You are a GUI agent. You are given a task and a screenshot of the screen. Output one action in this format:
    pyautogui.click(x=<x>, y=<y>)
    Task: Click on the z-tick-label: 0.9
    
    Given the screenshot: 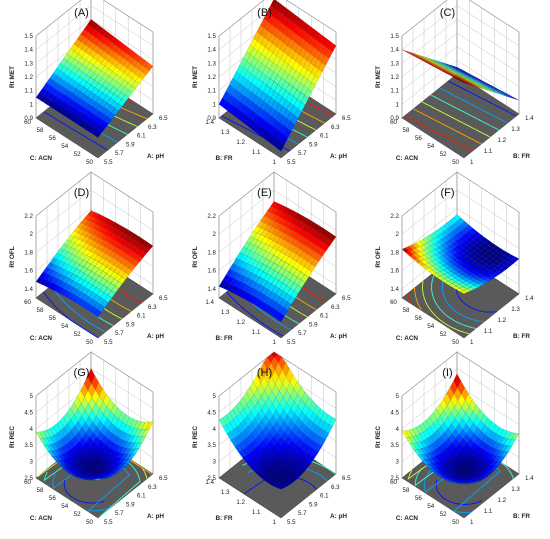 What is the action you would take?
    pyautogui.click(x=28, y=118)
    